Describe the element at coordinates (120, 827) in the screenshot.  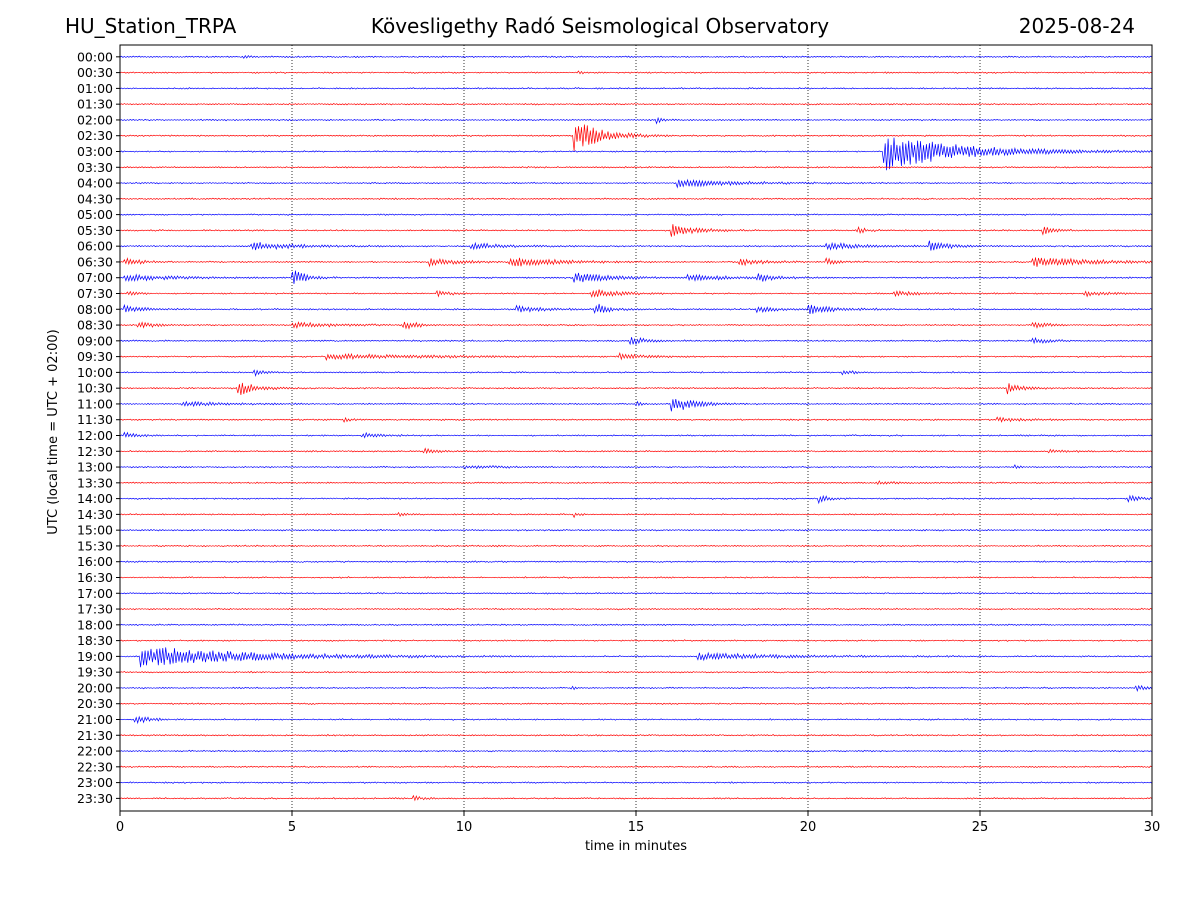
I see `x-tick-label: 0` at that location.